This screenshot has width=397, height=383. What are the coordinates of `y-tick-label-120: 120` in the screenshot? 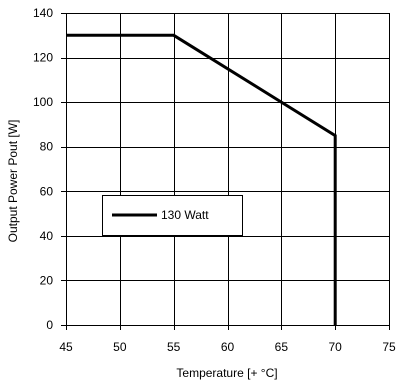 It's located at (43, 58).